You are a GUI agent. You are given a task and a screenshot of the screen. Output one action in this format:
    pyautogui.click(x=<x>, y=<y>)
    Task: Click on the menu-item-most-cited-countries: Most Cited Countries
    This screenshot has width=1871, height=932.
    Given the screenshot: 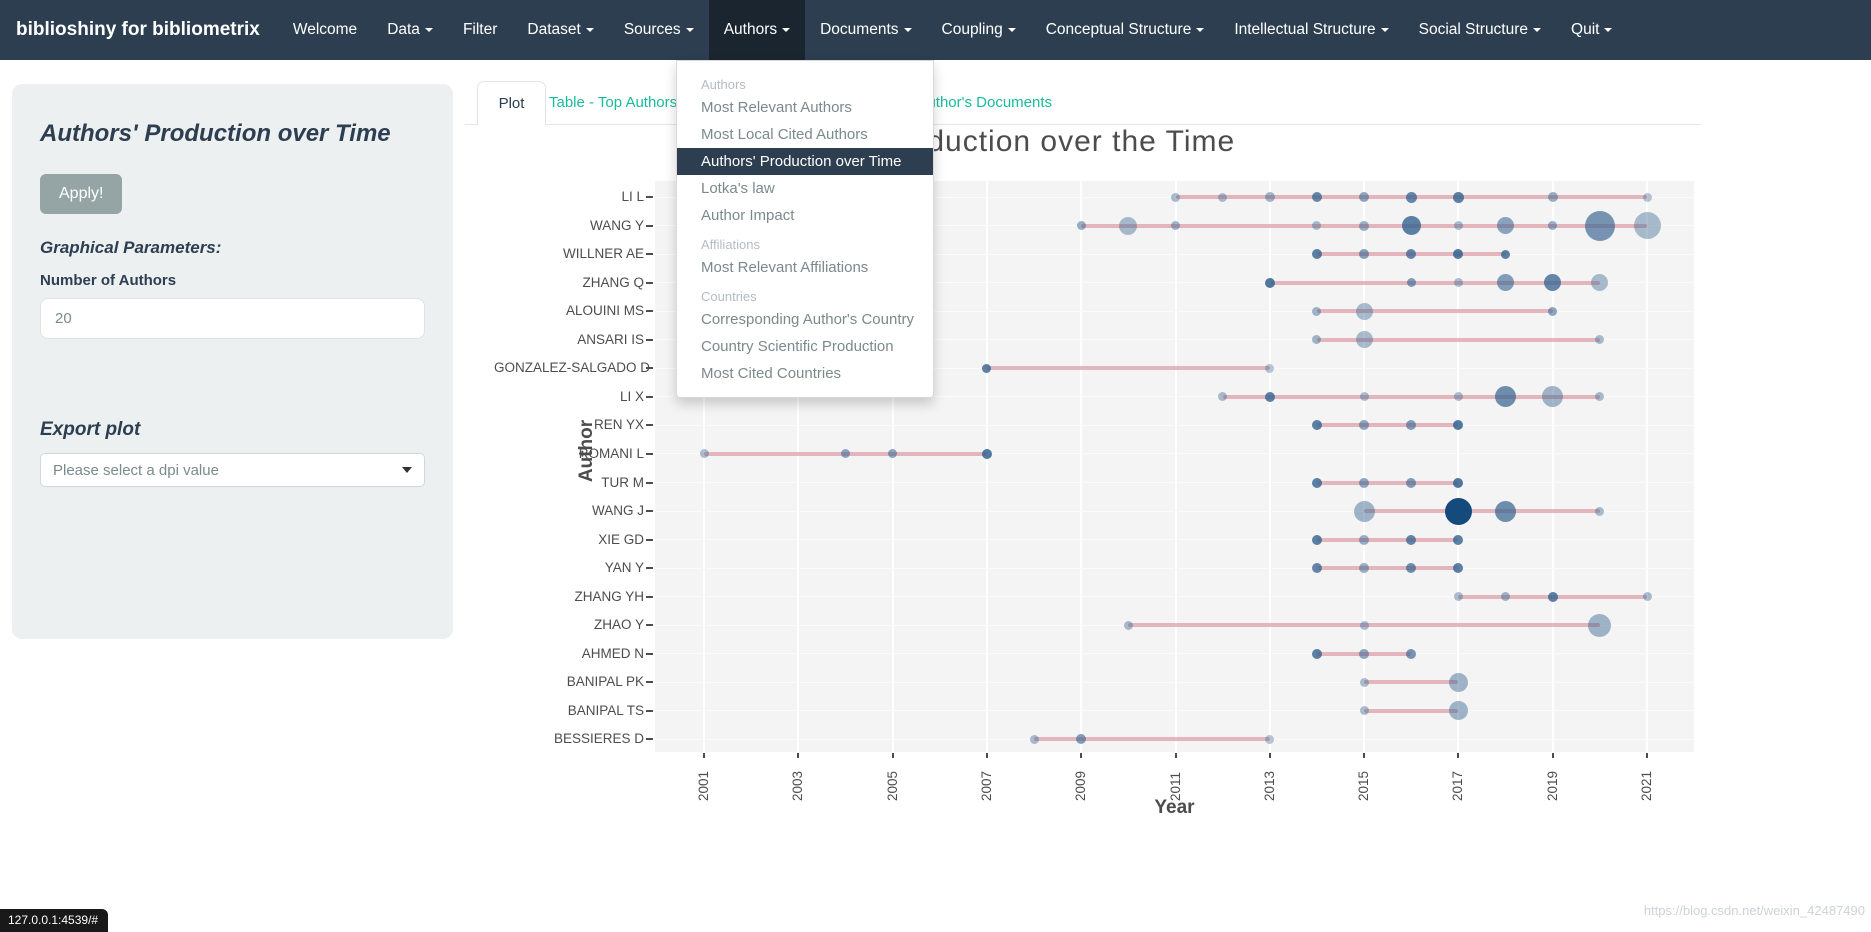 What is the action you would take?
    pyautogui.click(x=771, y=373)
    